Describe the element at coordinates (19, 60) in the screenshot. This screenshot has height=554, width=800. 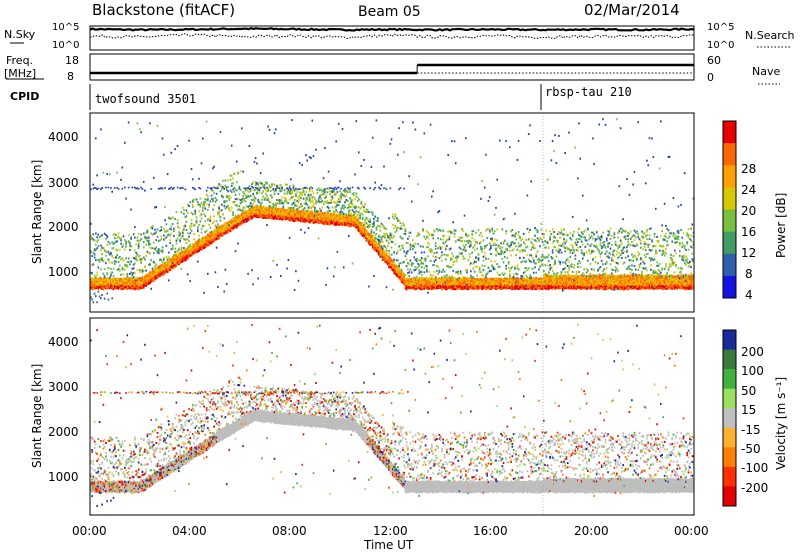
I see `freq-label: Freq.` at that location.